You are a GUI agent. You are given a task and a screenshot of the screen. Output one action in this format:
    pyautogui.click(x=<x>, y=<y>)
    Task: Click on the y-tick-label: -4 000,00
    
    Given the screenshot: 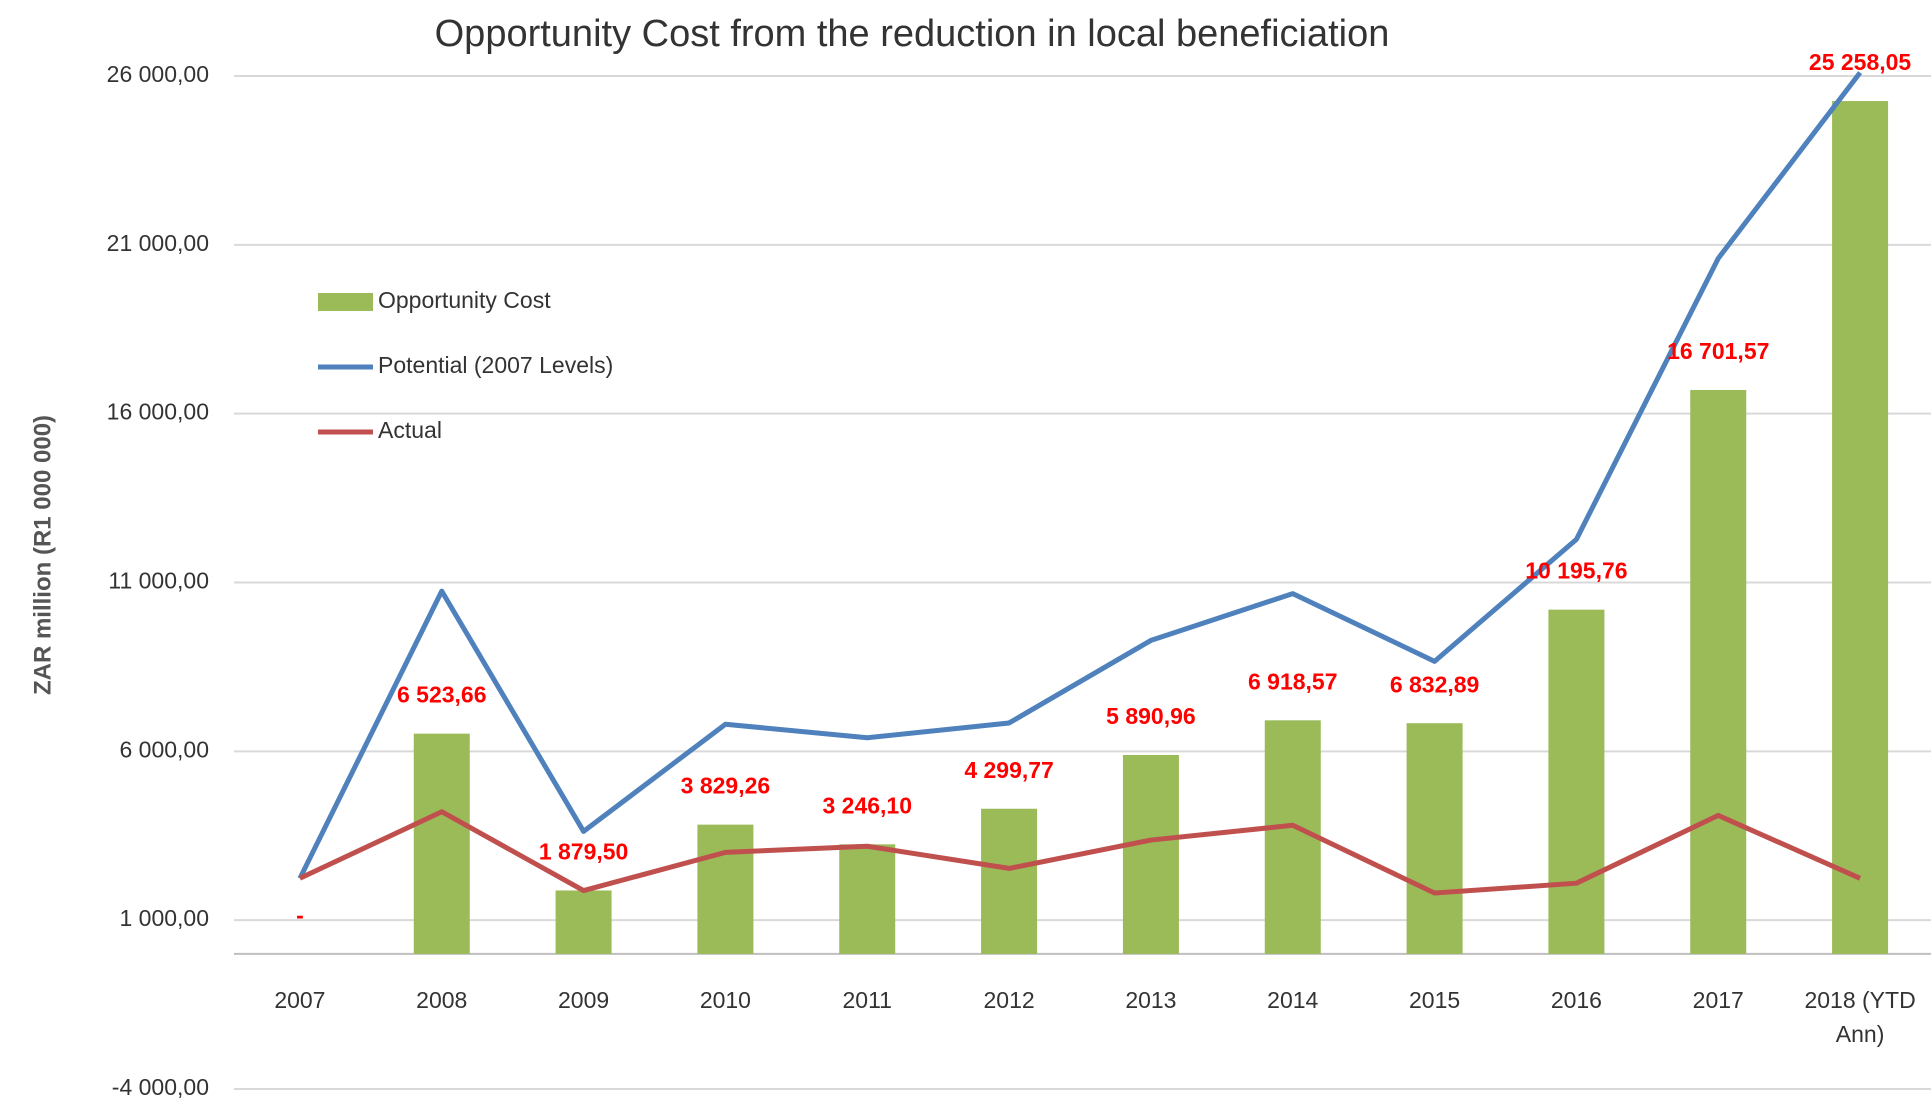 What is the action you would take?
    pyautogui.click(x=160, y=1087)
    